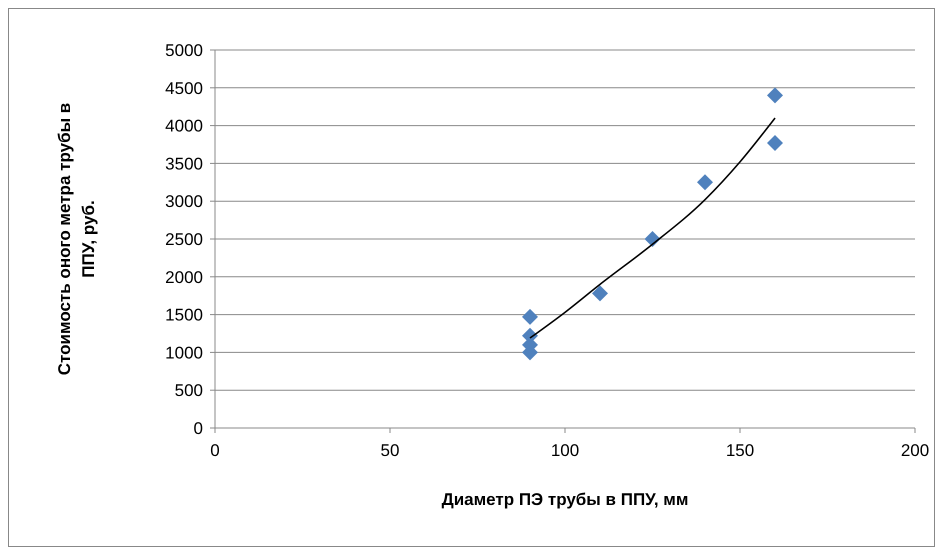 The image size is (944, 556). I want to click on y-tick-label: 3500, so click(184, 164).